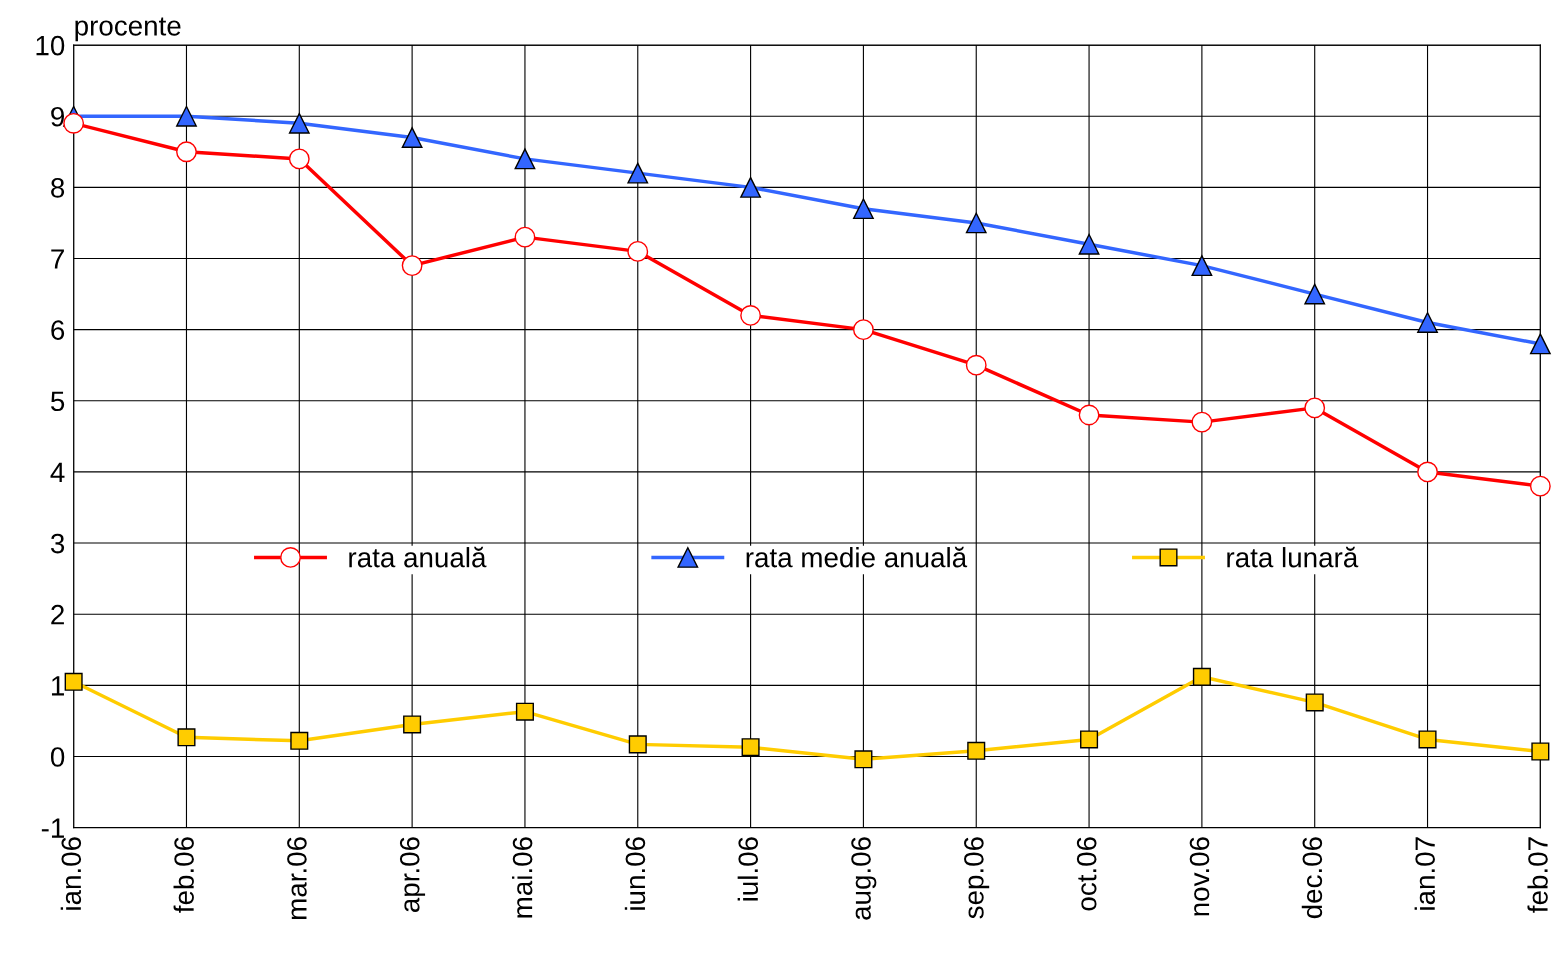 Image resolution: width=1567 pixels, height=959 pixels. I want to click on y-tick-label: 9, so click(57, 116).